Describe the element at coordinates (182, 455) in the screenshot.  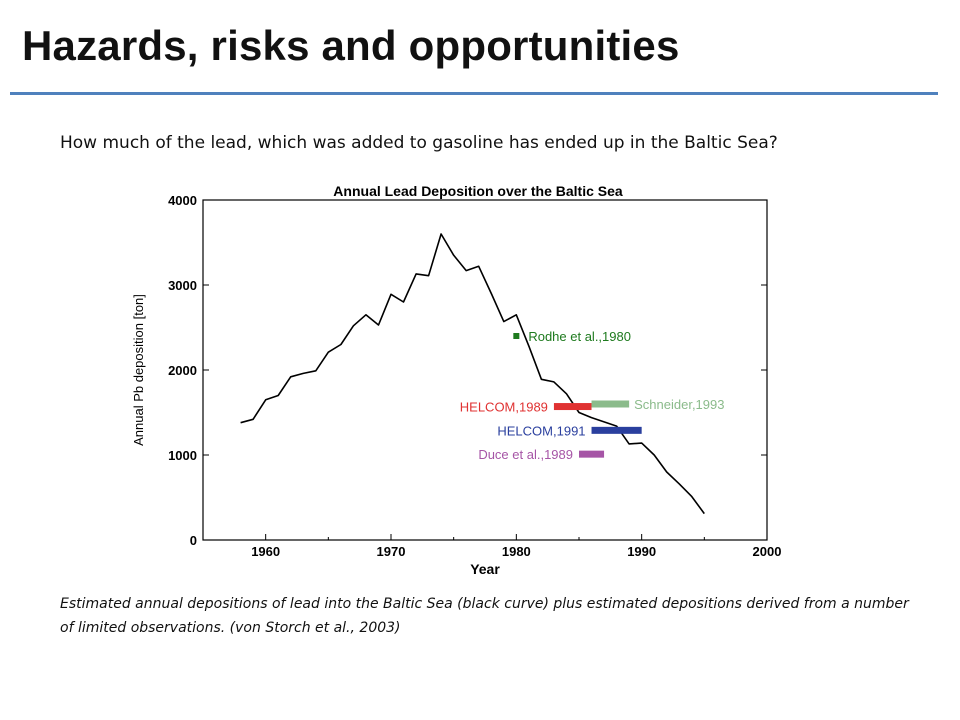
I see `y-tick-label: 1000` at that location.